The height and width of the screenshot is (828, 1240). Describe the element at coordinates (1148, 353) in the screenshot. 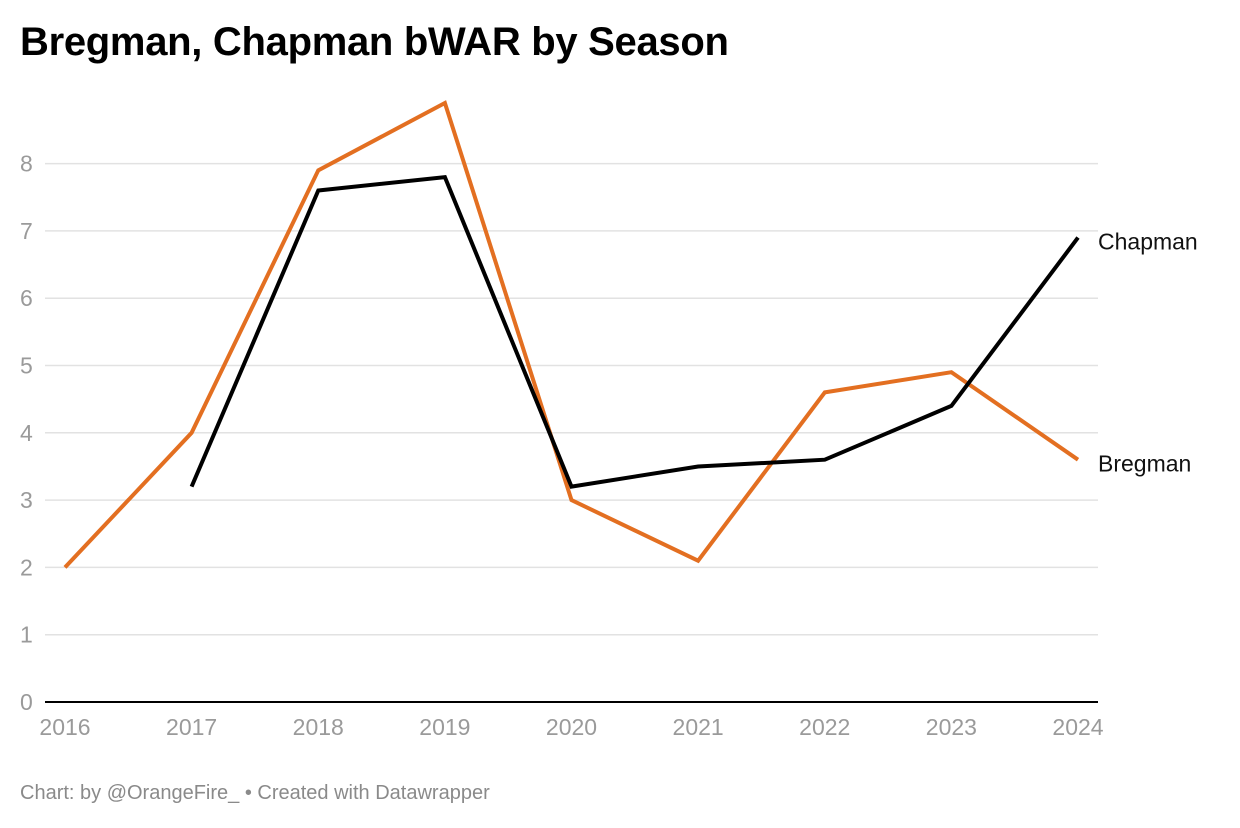

I see `series-labels: Bregman Chapman` at that location.